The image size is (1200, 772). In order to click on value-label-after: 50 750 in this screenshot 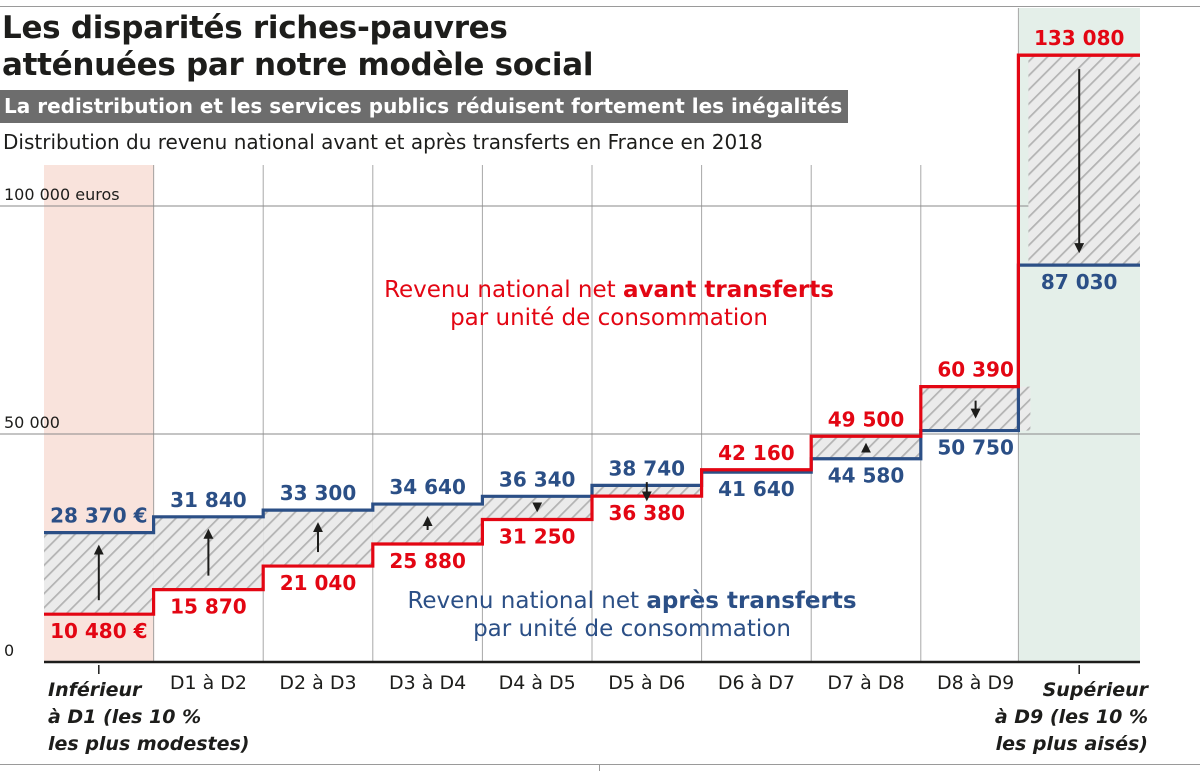, I will do `click(975, 448)`.